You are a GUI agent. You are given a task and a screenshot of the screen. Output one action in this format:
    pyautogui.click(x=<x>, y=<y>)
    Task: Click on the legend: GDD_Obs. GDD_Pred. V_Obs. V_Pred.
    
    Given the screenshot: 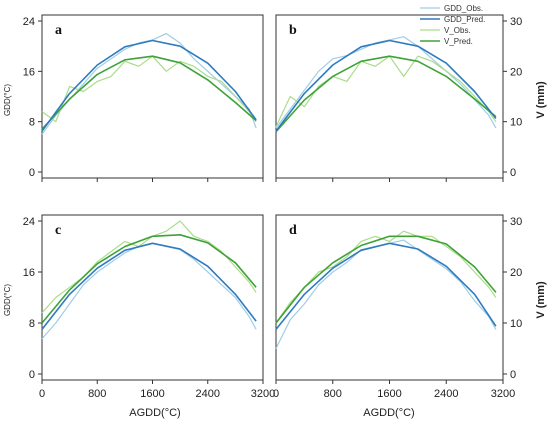 What is the action you would take?
    pyautogui.click(x=452, y=25)
    